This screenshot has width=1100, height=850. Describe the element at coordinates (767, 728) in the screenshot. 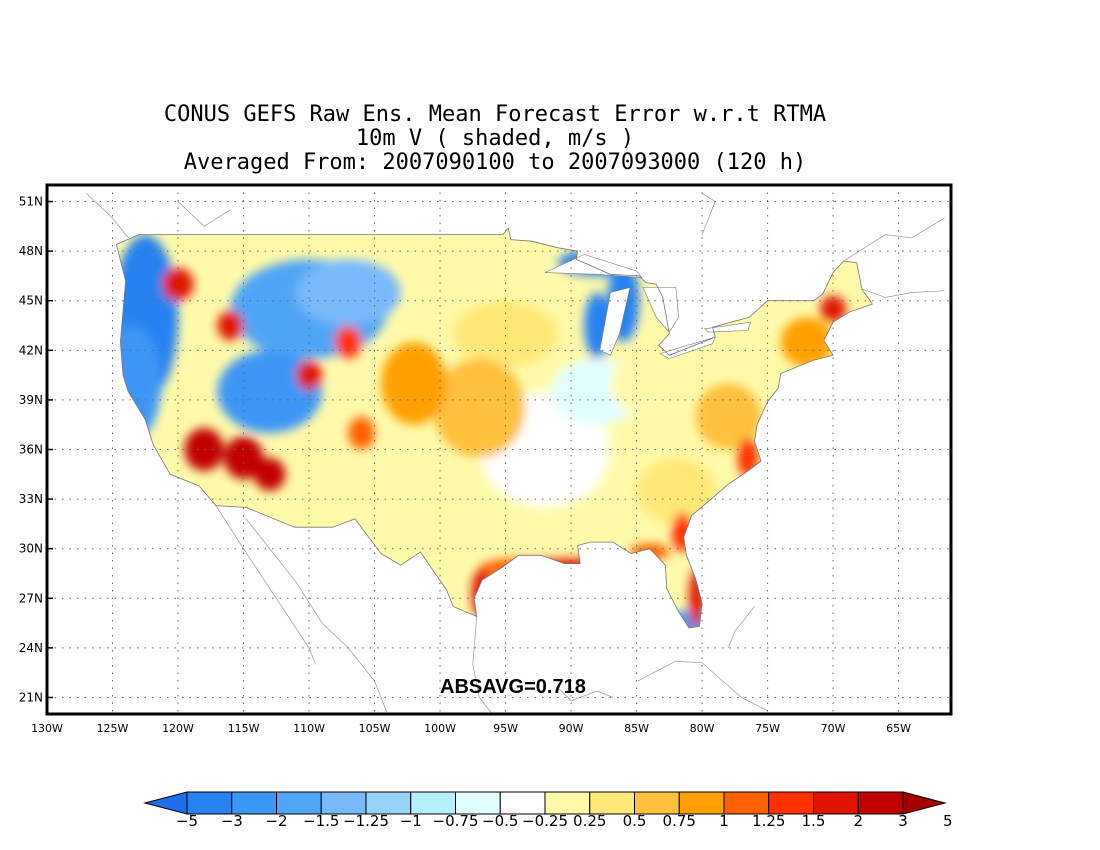

I see `lon-tick-label: 75W` at that location.